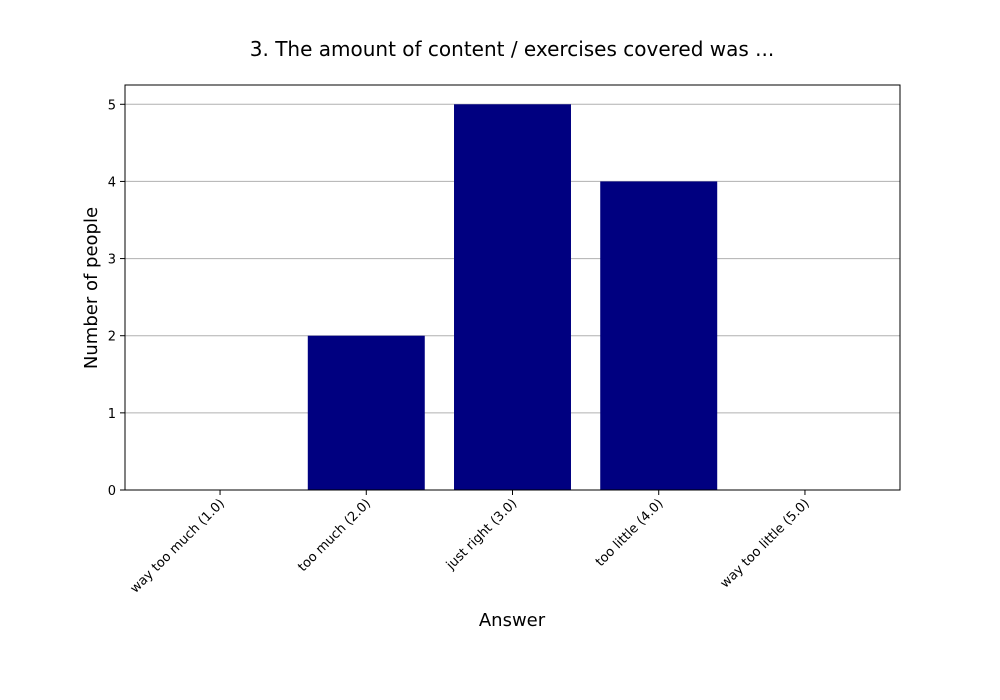 This screenshot has width=1000, height=700. What do you see at coordinates (116, 298) in the screenshot?
I see `y-axis-ticks: 0 1 2 3 4 5` at bounding box center [116, 298].